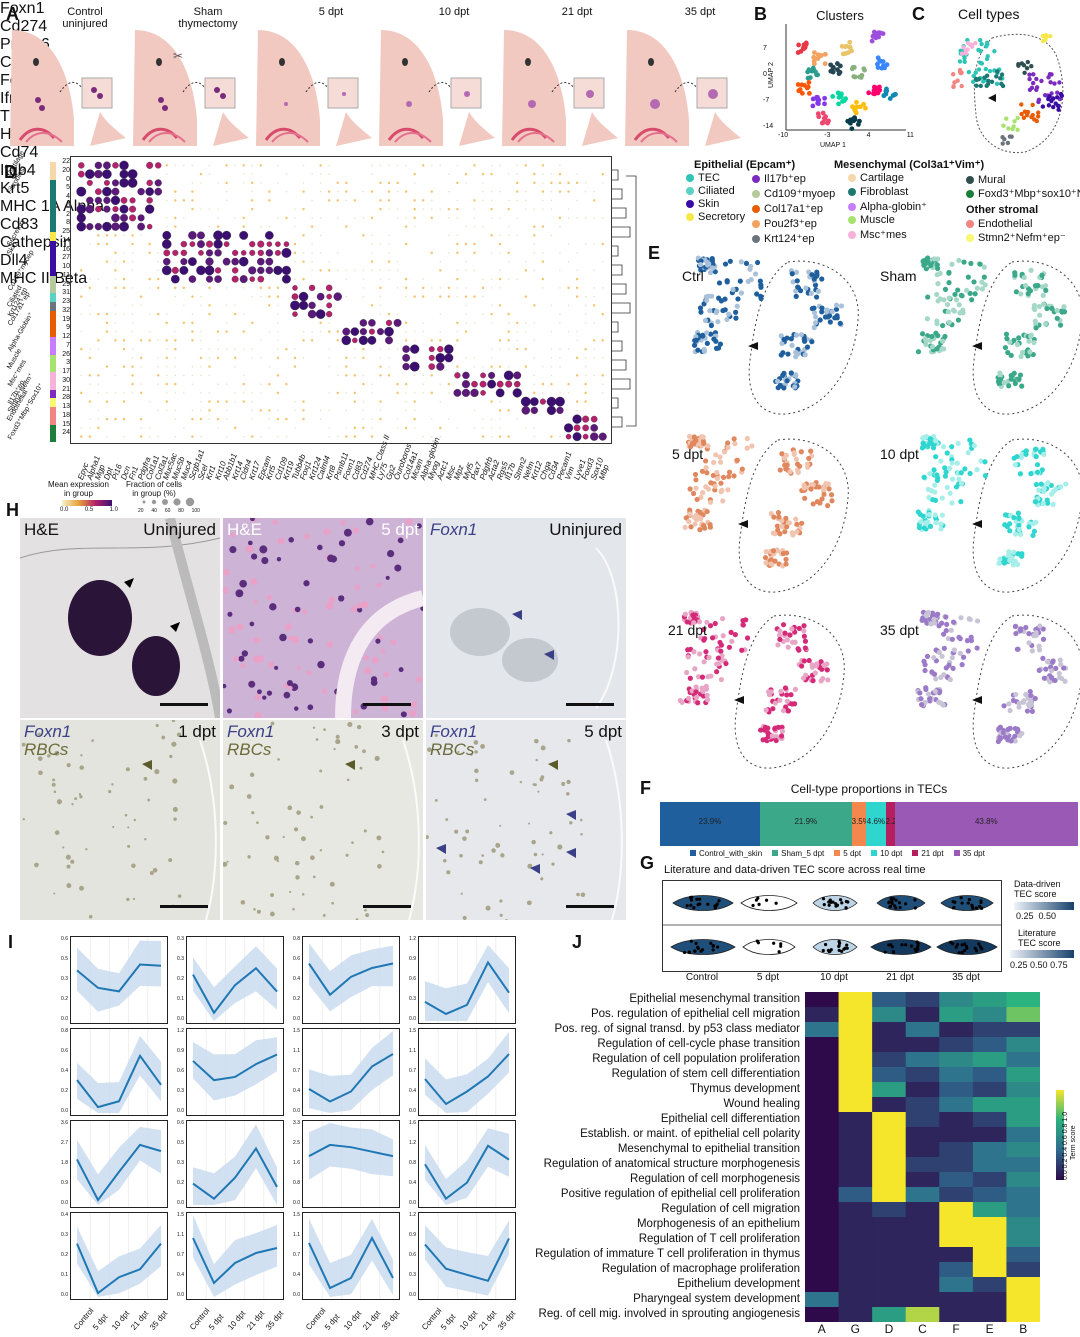 The width and height of the screenshot is (1080, 1337). Describe the element at coordinates (775, 853) in the screenshot. I see `proportion-legend-swatch` at that location.